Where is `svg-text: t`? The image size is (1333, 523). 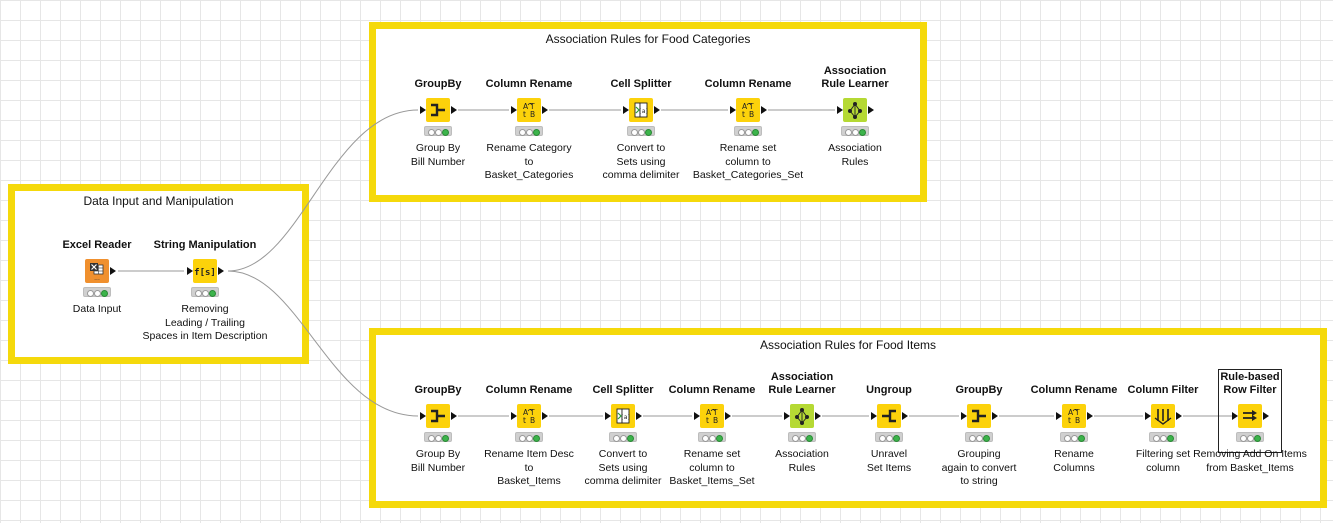
svg-text: t is located at coordinates (1069, 420).